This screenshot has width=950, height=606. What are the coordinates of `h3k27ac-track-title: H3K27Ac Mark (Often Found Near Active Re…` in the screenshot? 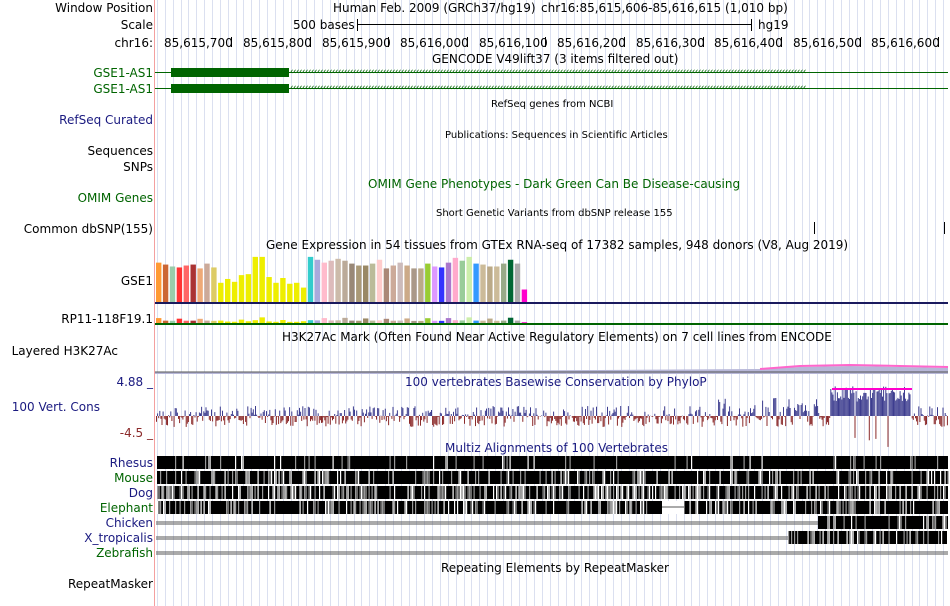 It's located at (557, 337).